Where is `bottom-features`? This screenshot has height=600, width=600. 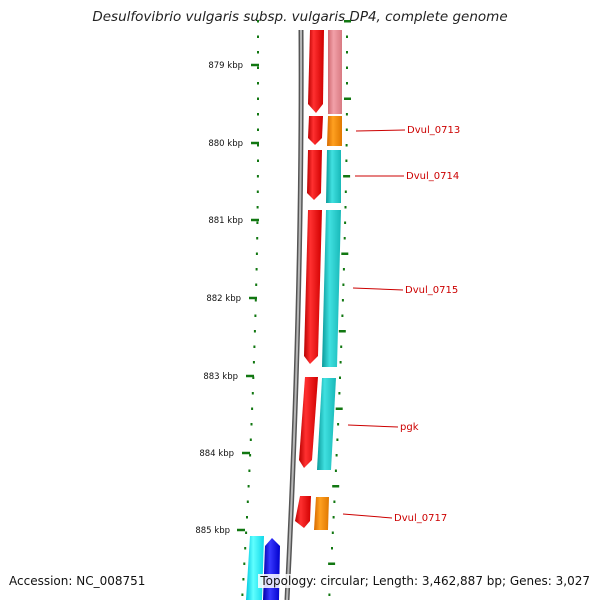
bottom-features is located at coordinates (263, 568).